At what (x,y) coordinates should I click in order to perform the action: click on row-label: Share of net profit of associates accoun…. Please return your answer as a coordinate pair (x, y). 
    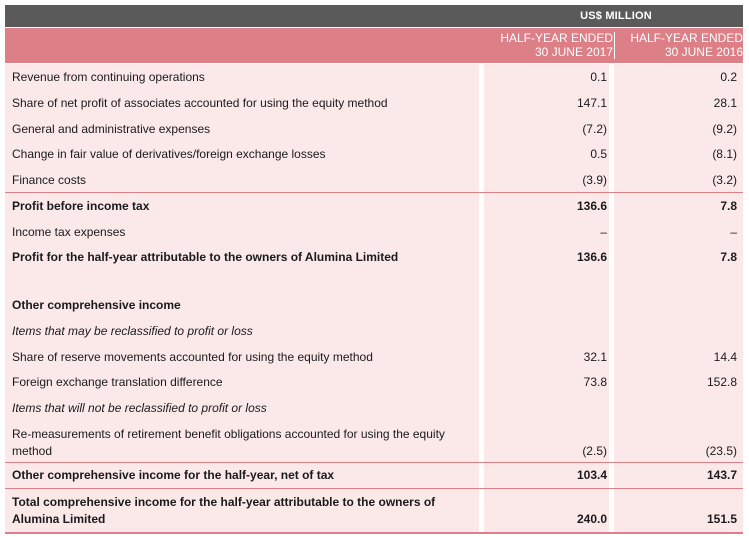
    Looking at the image, I should click on (200, 103).